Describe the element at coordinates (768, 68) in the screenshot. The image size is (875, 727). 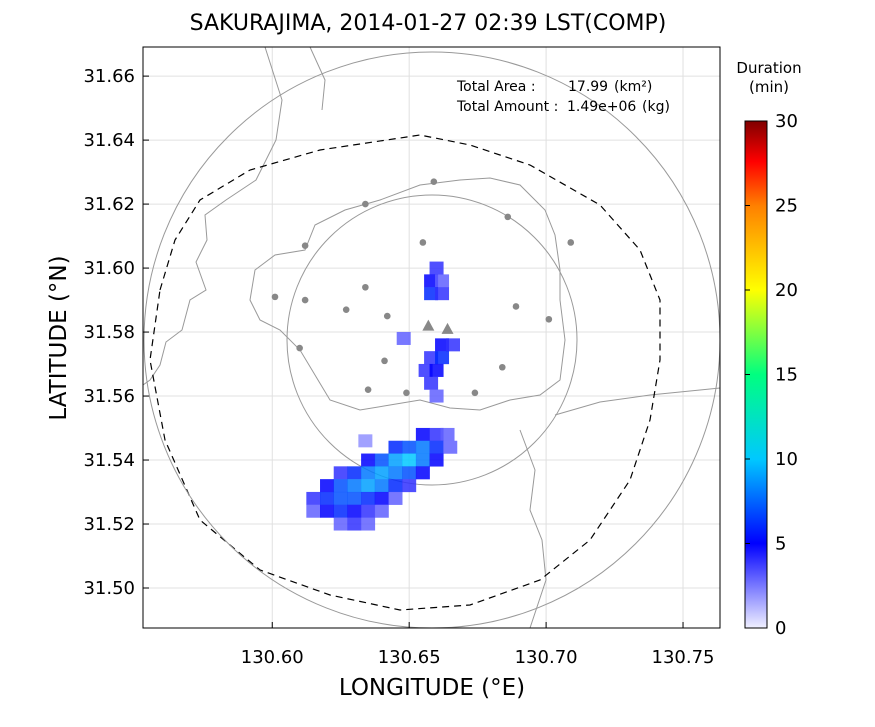
I see `colorbar-title: Duration` at that location.